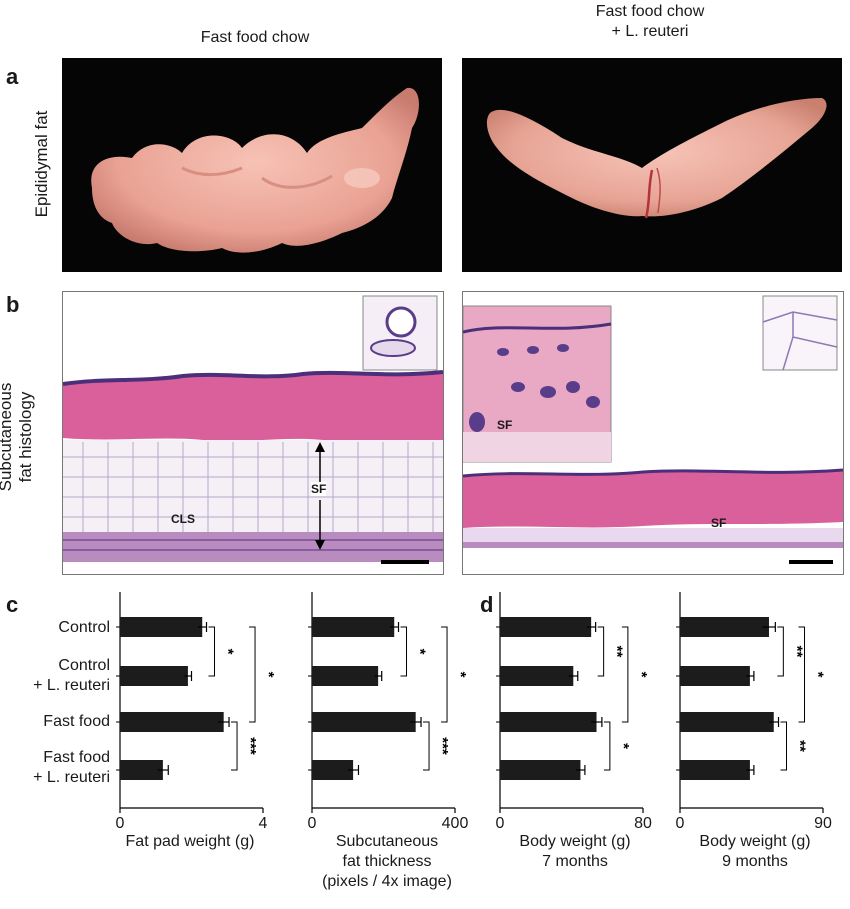  I want to click on x-tick-label: 400, so click(455, 821).